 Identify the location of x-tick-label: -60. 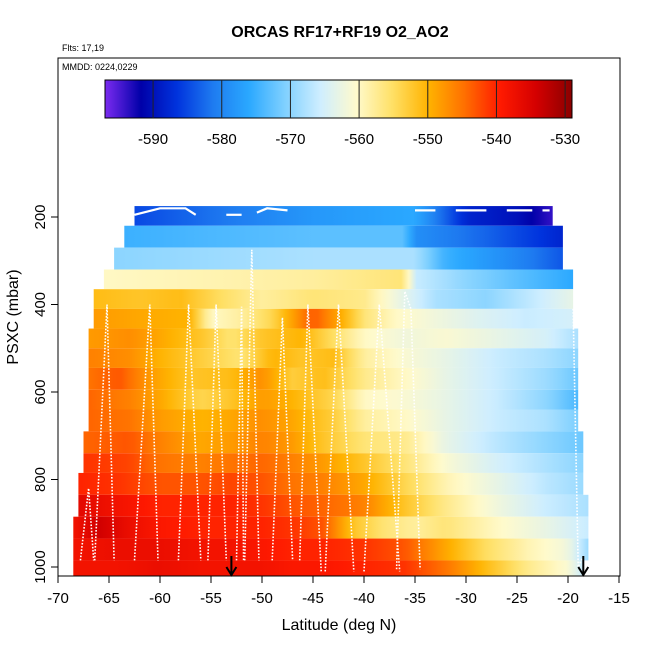
(160, 598).